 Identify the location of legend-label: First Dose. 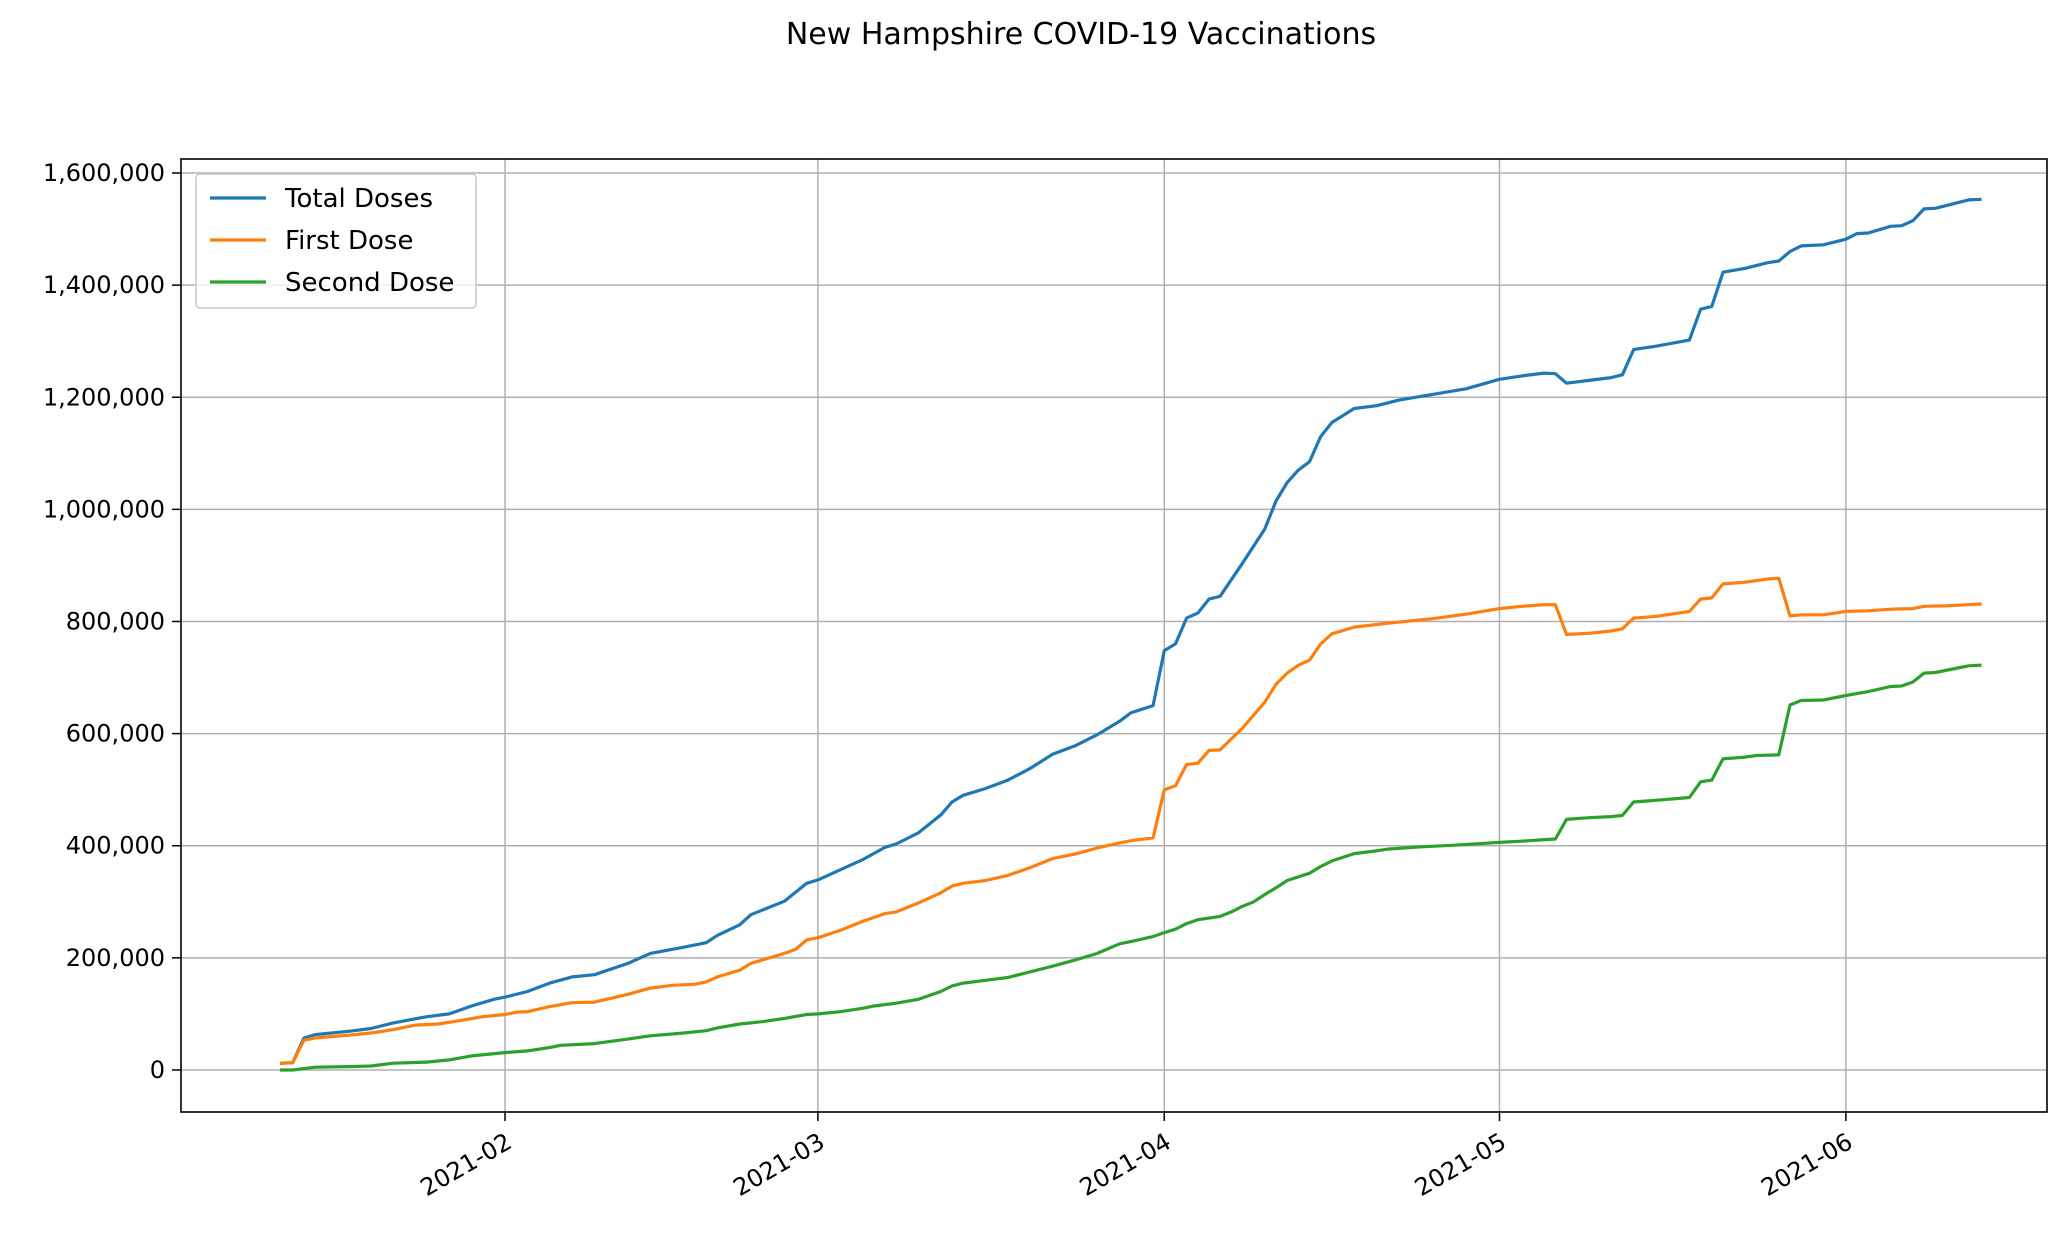
(349, 241).